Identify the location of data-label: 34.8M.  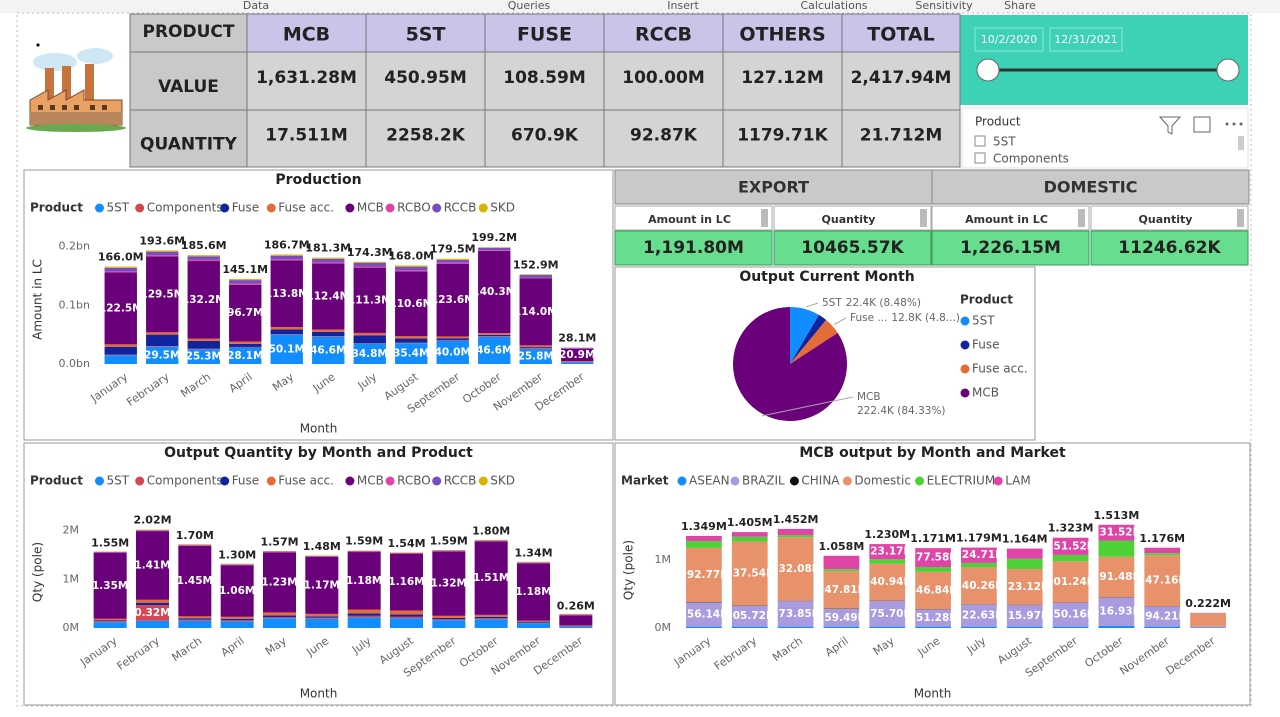
(370, 354).